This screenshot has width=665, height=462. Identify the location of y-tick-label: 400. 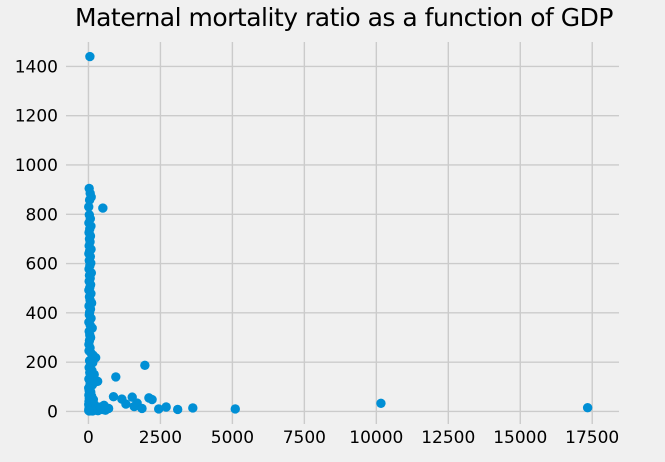
(42, 314).